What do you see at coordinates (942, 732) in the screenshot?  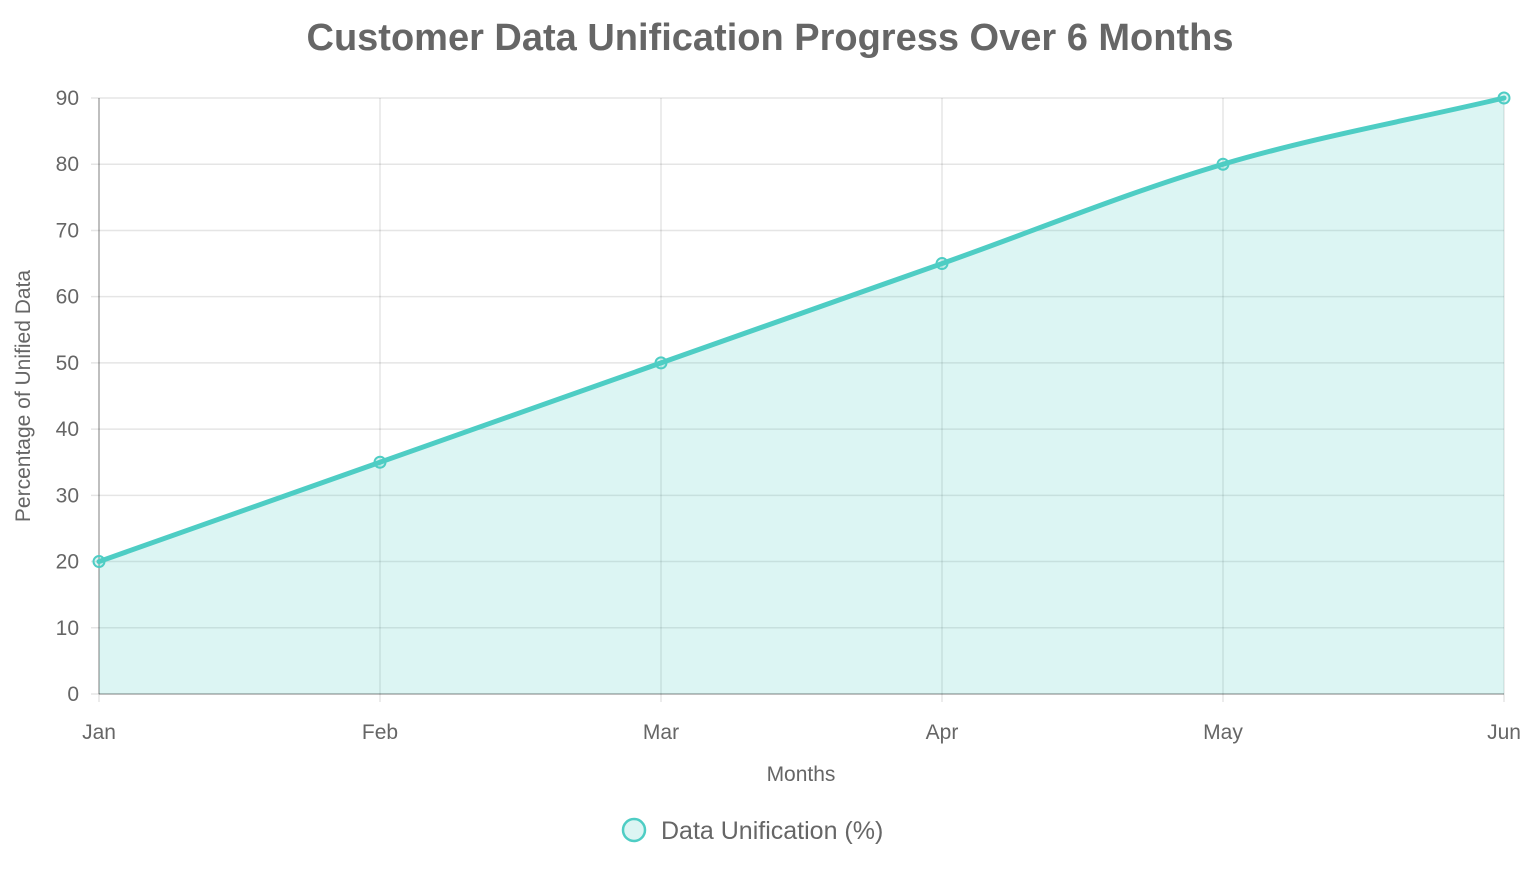 I see `x-tick-label: Apr` at bounding box center [942, 732].